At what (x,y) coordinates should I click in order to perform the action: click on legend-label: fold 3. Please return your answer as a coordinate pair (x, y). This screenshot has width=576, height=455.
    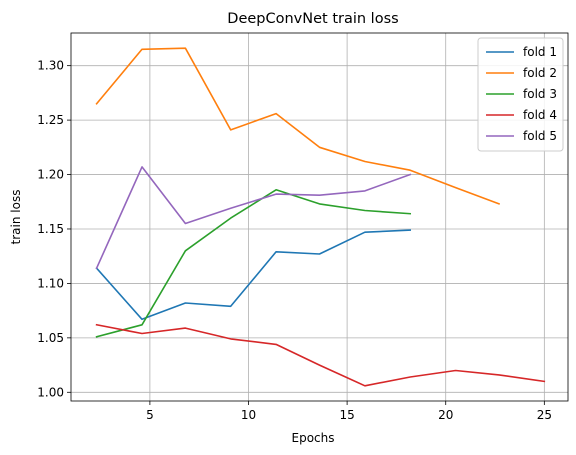
    Looking at the image, I should click on (540, 94).